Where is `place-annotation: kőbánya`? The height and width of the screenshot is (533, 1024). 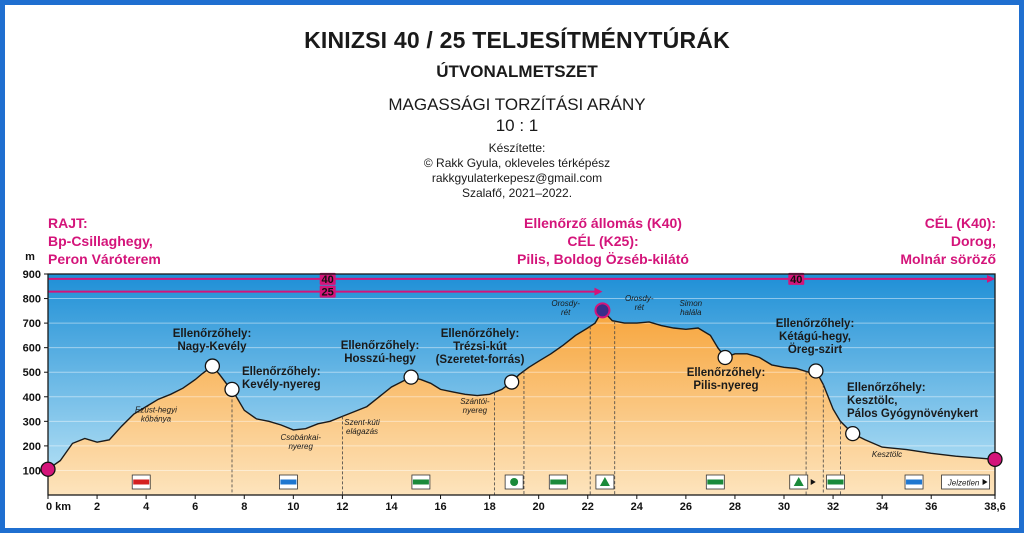 place-annotation: kőbánya is located at coordinates (156, 419).